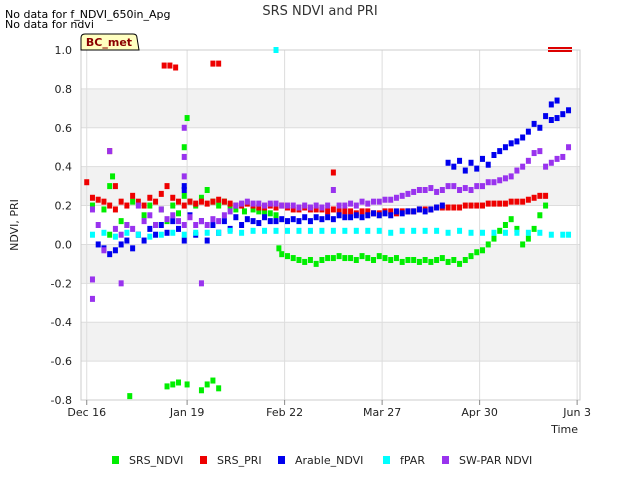 Image resolution: width=640 pixels, height=480 pixels. What do you see at coordinates (61, 225) in the screenshot?
I see `y-axis-ticks: 1.0 0.8 0.6 0.4 0.2 0.0 -0.2 -0.4 -0.6 -0.8` at bounding box center [61, 225].